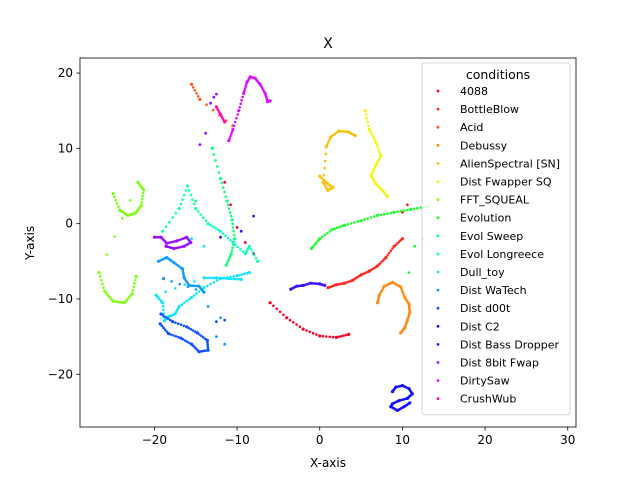 This screenshot has height=480, width=640. What do you see at coordinates (474, 91) in the screenshot?
I see `legend-label: 4088` at bounding box center [474, 91].